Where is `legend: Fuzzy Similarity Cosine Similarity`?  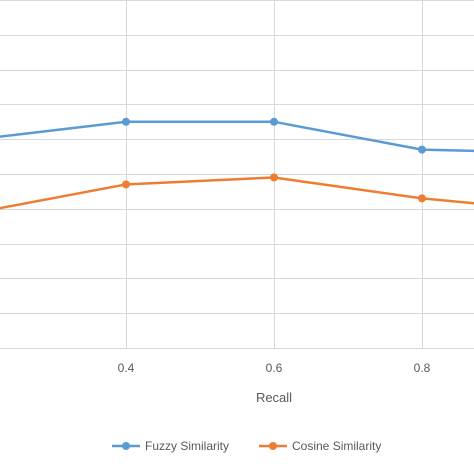
legend: Fuzzy Similarity Cosine Similarity is located at coordinates (246, 446).